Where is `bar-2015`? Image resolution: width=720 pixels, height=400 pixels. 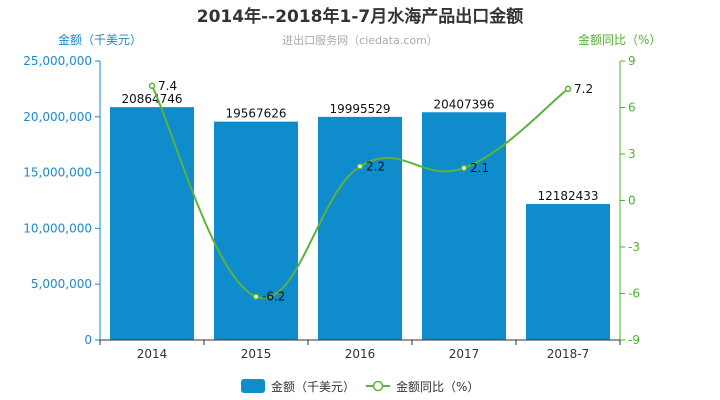 bar-2015 is located at coordinates (256, 230).